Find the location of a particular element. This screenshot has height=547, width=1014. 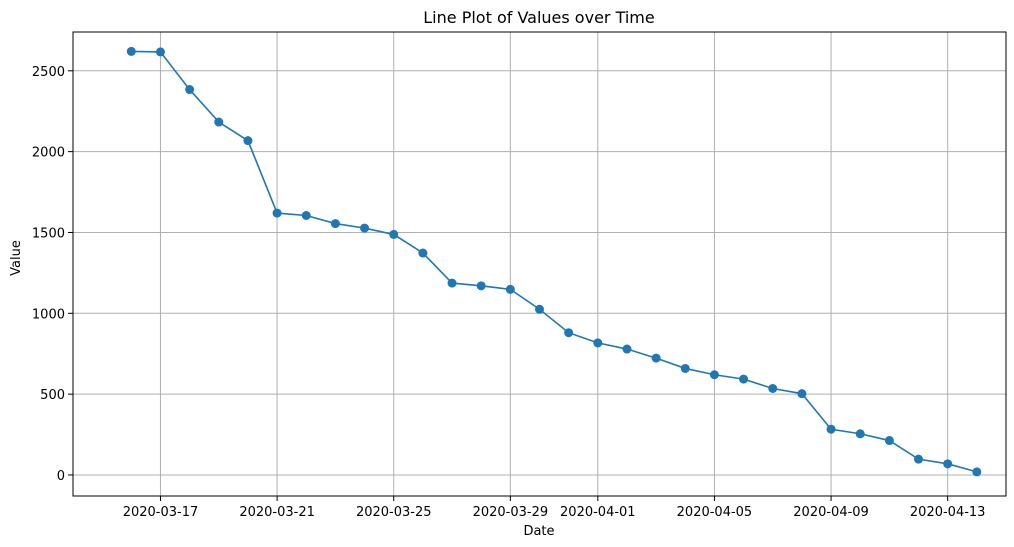

y-tick-label: 1500 is located at coordinates (48, 233).